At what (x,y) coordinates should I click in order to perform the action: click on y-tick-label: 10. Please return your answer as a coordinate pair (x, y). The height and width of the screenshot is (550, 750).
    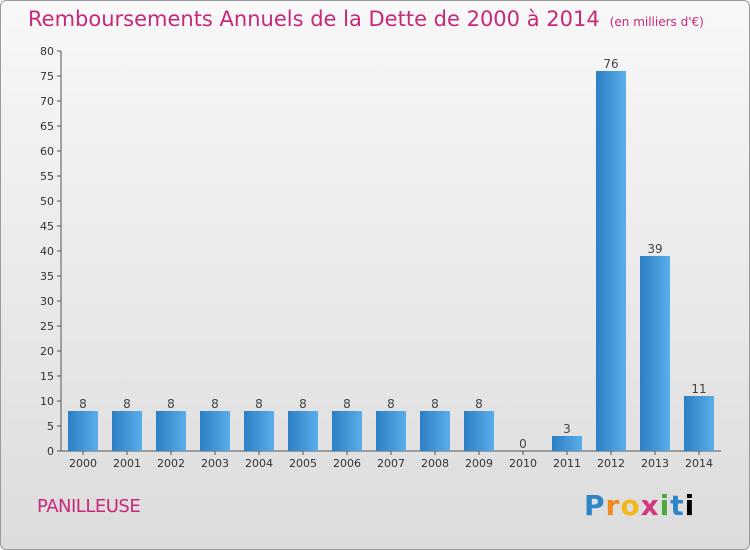
    Looking at the image, I should click on (47, 401).